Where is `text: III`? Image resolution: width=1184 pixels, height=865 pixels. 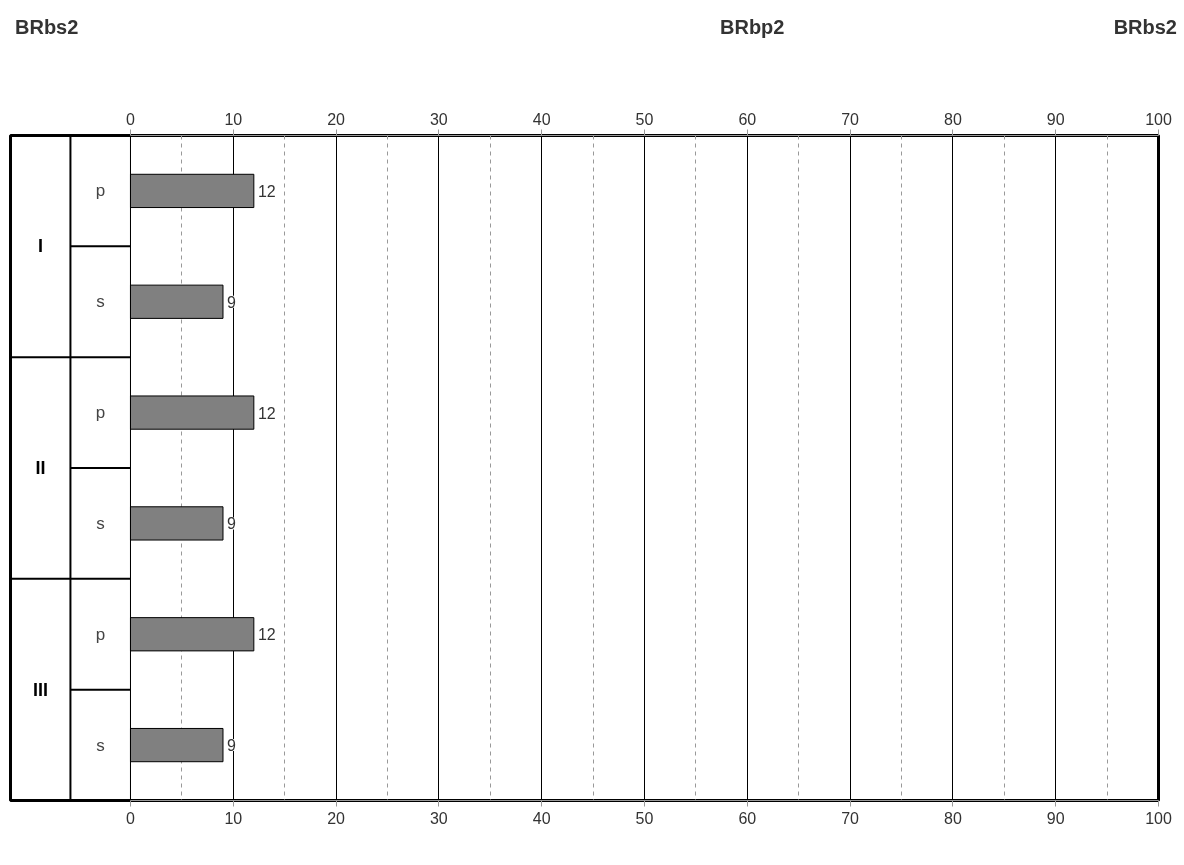 text: III is located at coordinates (40, 689).